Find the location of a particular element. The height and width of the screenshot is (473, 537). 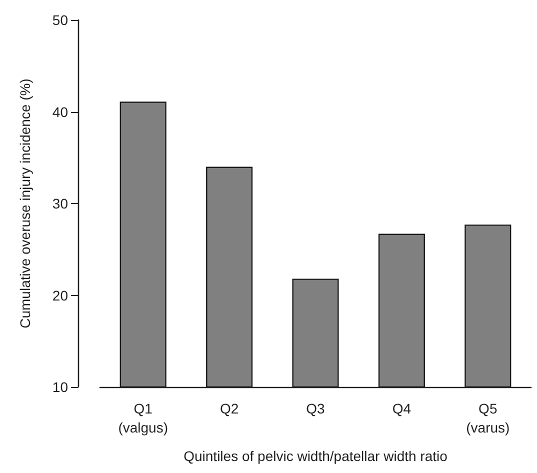

y-tick-label: 40 is located at coordinates (60, 112).